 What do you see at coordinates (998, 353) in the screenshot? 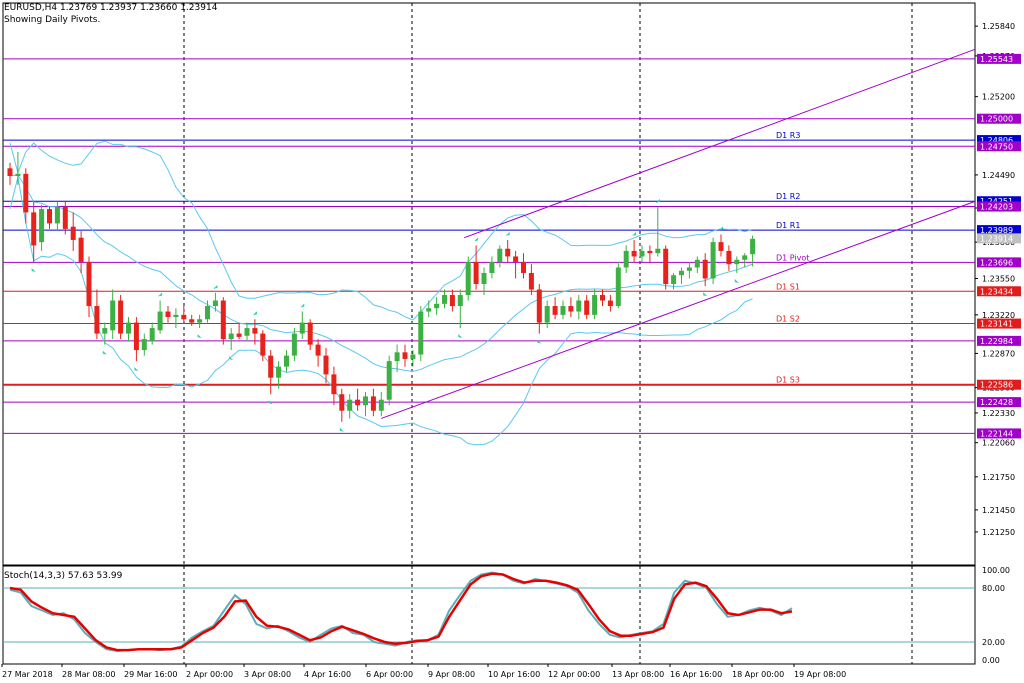
I see `price-tick-label: 1.22870` at bounding box center [998, 353].